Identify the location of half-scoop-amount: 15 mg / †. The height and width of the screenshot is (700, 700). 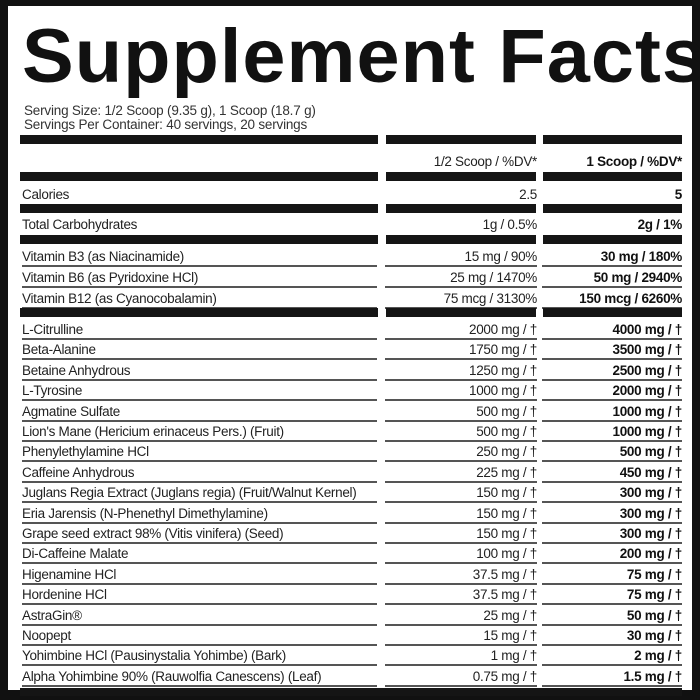
(461, 636).